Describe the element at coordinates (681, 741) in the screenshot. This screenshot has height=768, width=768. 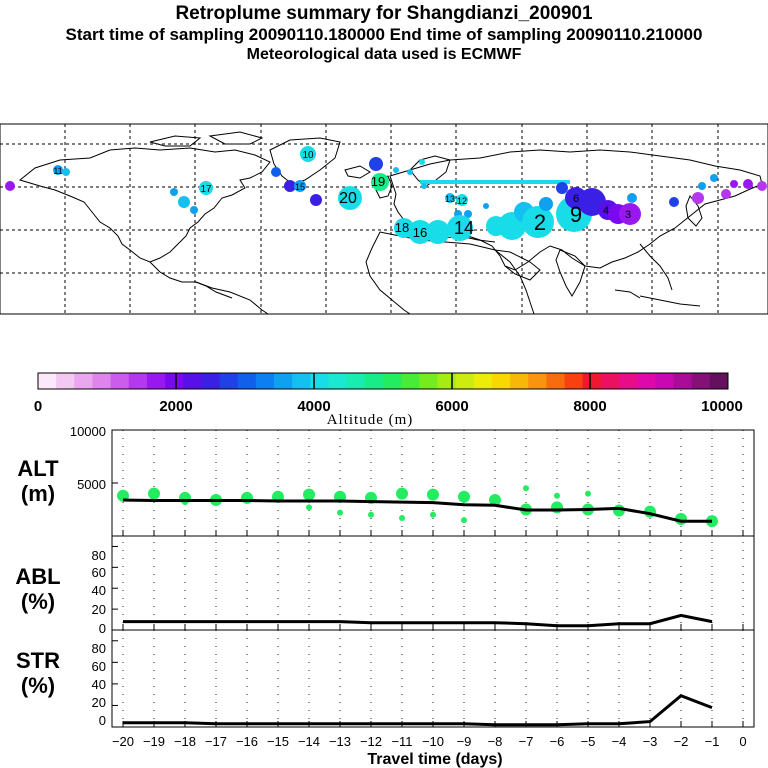
I see `x-tick-label: −2` at that location.